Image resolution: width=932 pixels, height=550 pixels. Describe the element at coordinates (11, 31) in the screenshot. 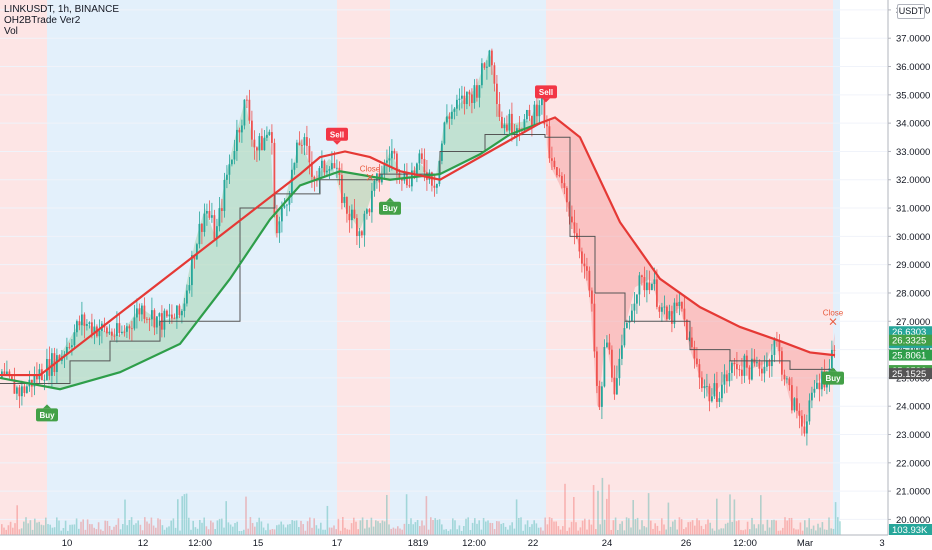

I see `volume-indicator-name: Vol` at that location.